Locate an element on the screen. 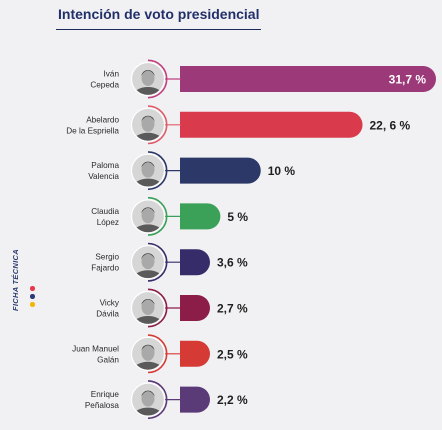 The image size is (442, 430). candidate-name-5-line-1: Dávila is located at coordinates (107, 314).